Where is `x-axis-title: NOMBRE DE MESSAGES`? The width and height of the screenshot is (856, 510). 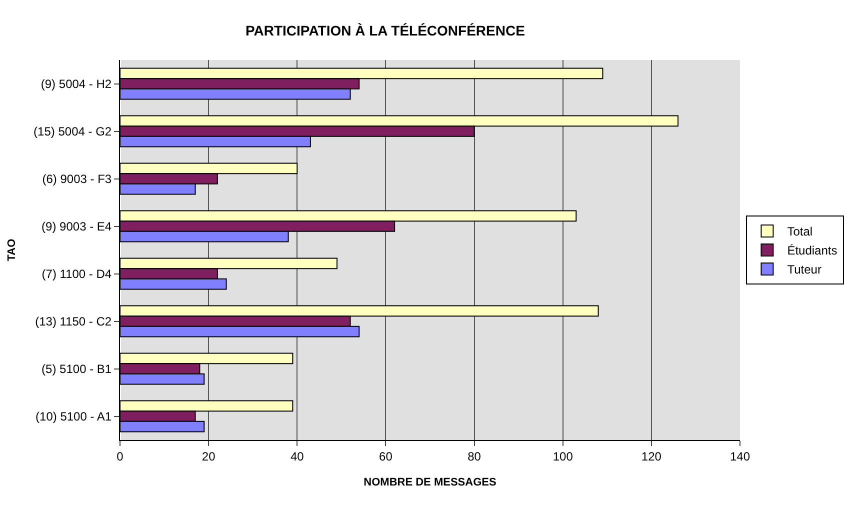
x-axis-title: NOMBRE DE MESSAGES is located at coordinates (430, 482).